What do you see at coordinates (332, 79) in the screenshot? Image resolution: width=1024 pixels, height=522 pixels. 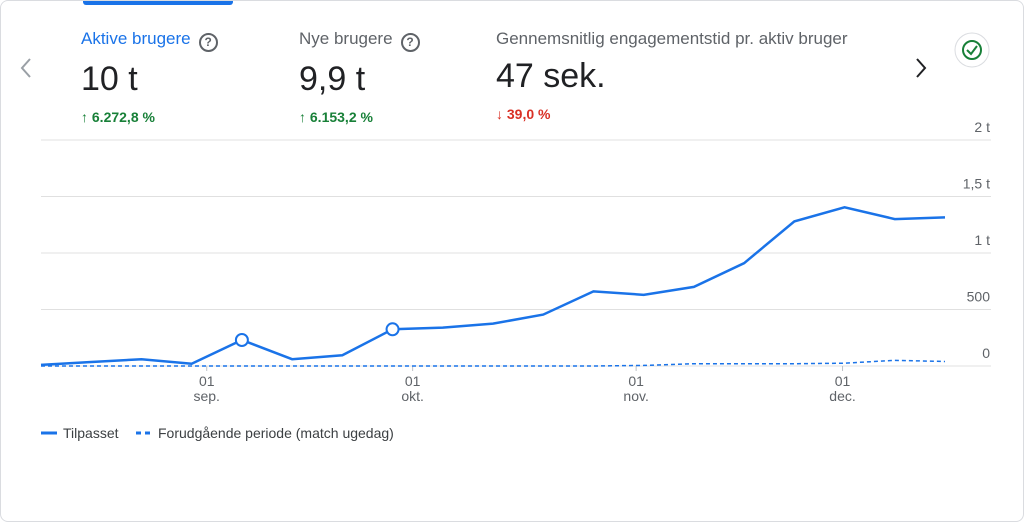 I see `metric-value: 9,9 t` at bounding box center [332, 79].